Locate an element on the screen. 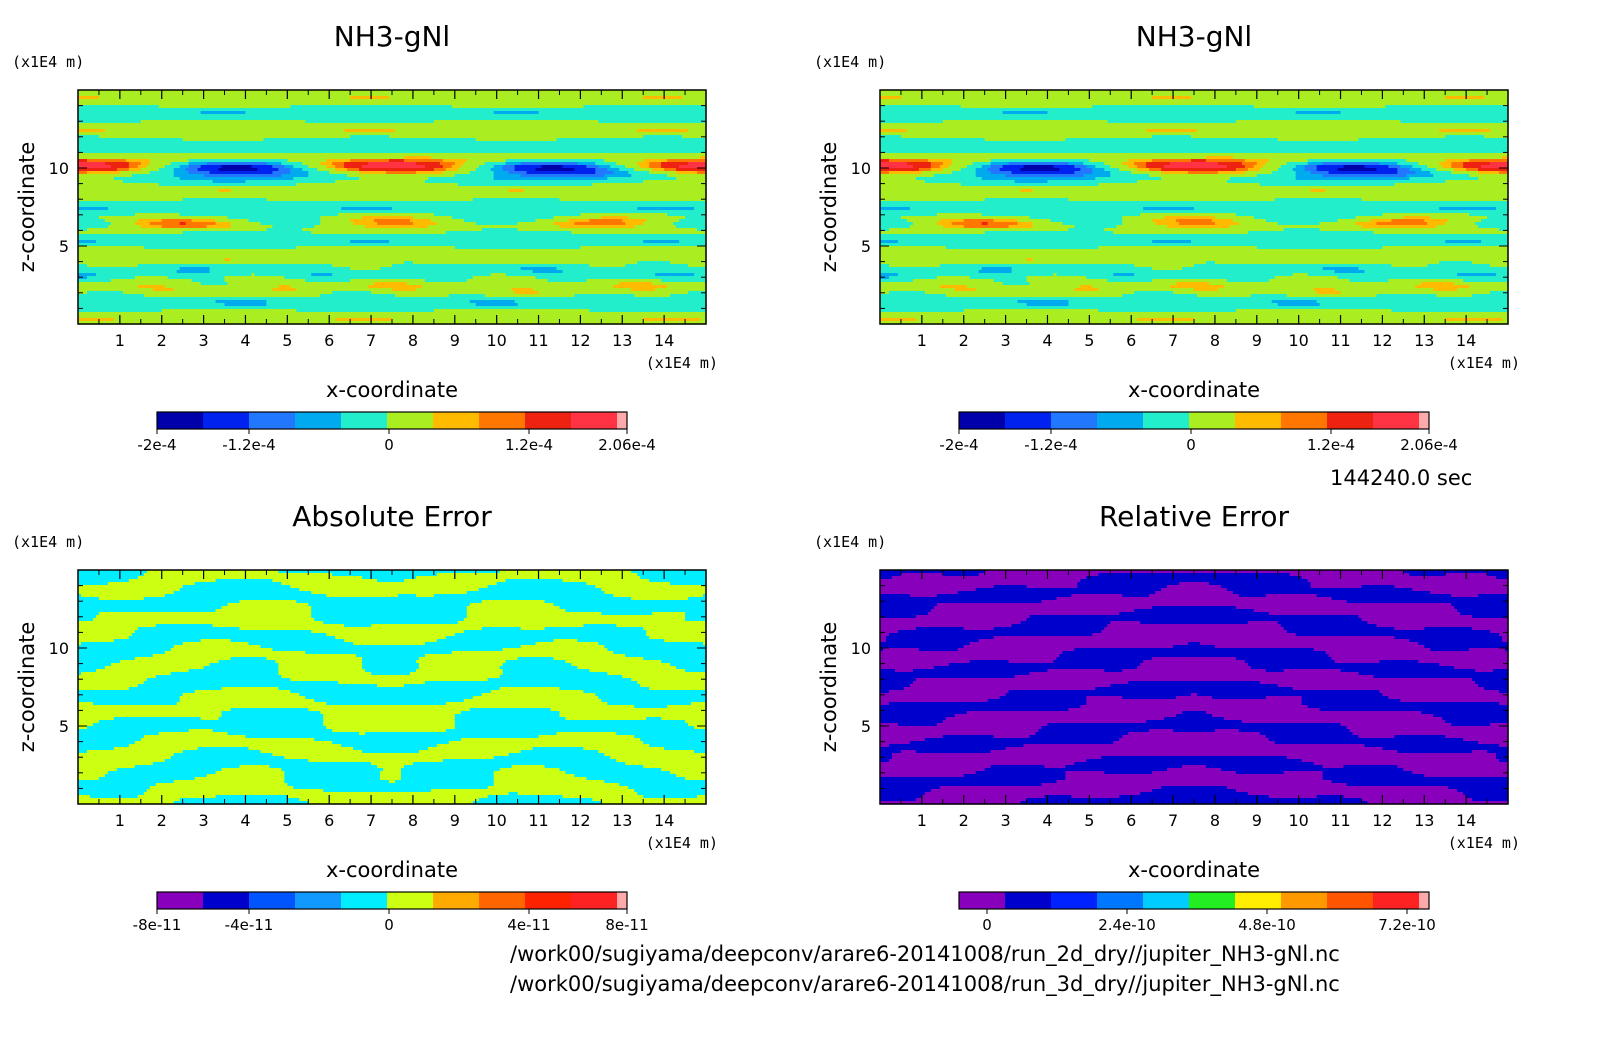 Image resolution: width=1604 pixels, height=1054 pixels. y-unit-label: (x1E4 m) is located at coordinates (48, 62).